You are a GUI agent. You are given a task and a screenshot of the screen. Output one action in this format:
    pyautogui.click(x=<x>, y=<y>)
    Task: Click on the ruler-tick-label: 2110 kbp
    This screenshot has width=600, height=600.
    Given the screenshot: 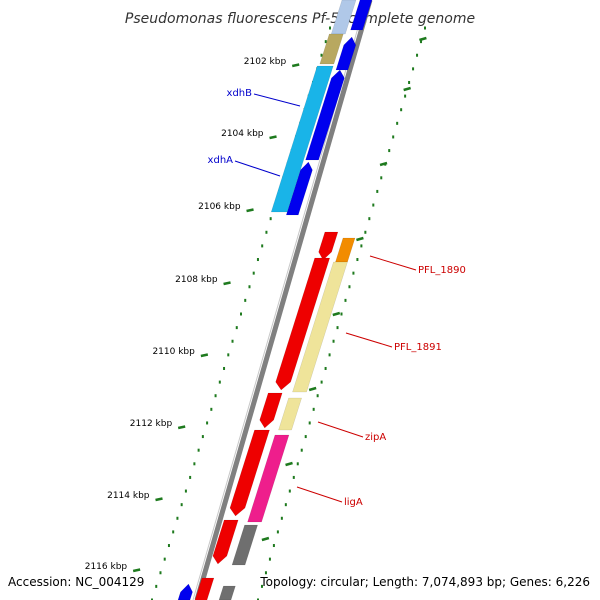 What is the action you would take?
    pyautogui.click(x=173, y=352)
    